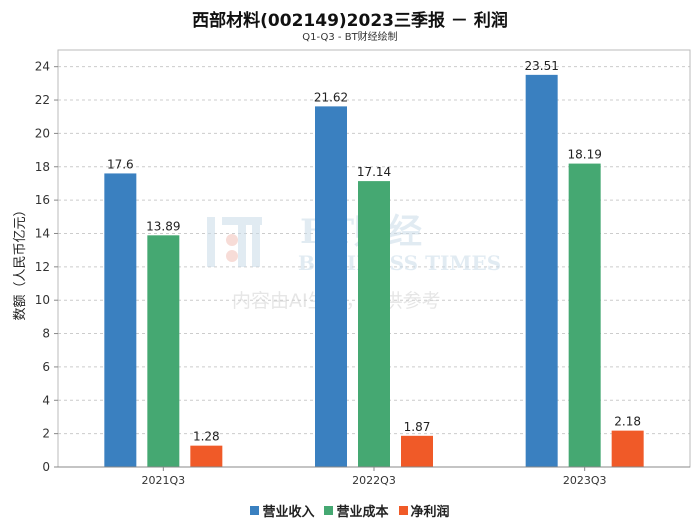 The width and height of the screenshot is (700, 524). What do you see at coordinates (46, 367) in the screenshot?
I see `y-tick-label: 6` at bounding box center [46, 367].